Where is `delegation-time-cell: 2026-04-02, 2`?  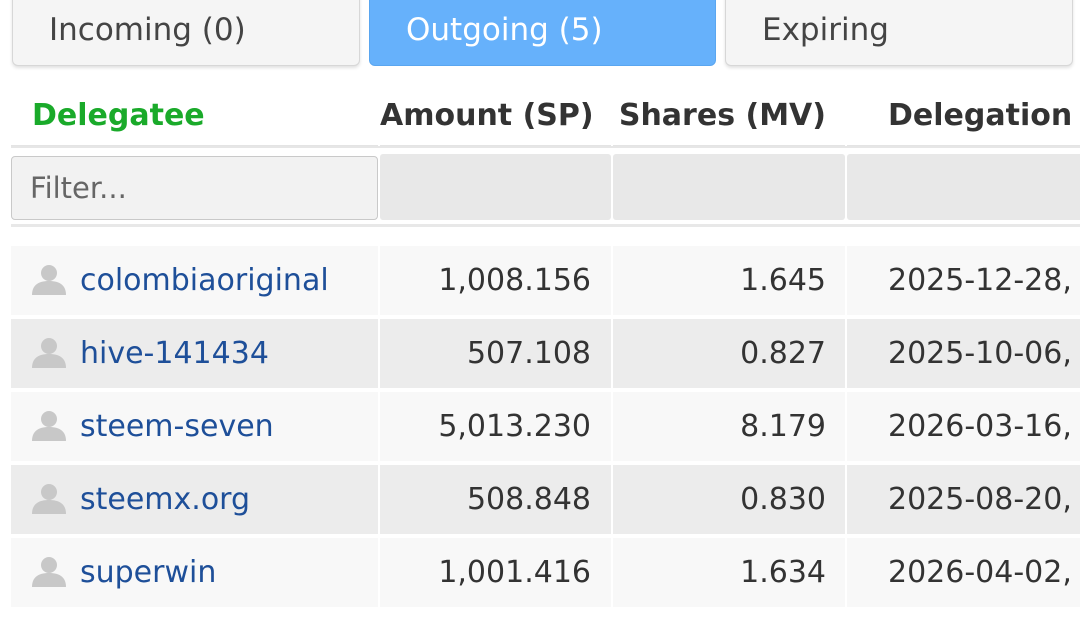 delegation-time-cell: 2026-04-02, 2 is located at coordinates (984, 572).